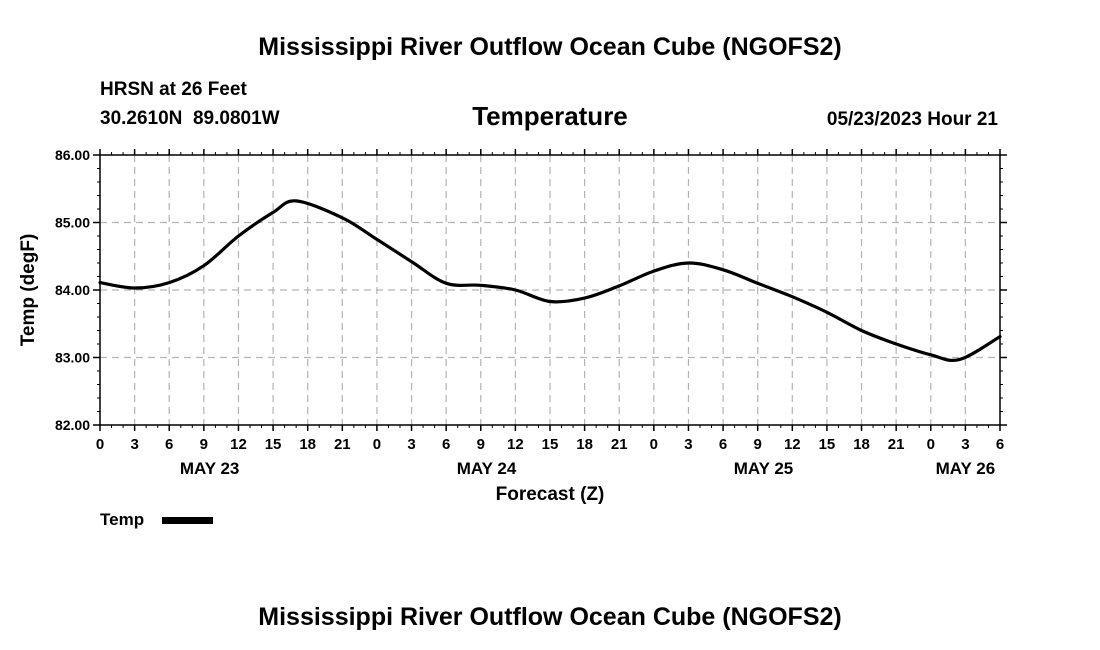  What do you see at coordinates (587, 468) in the screenshot?
I see `date-labels: MAY 23 MAY 24 MAY 25 MAY 26` at bounding box center [587, 468].